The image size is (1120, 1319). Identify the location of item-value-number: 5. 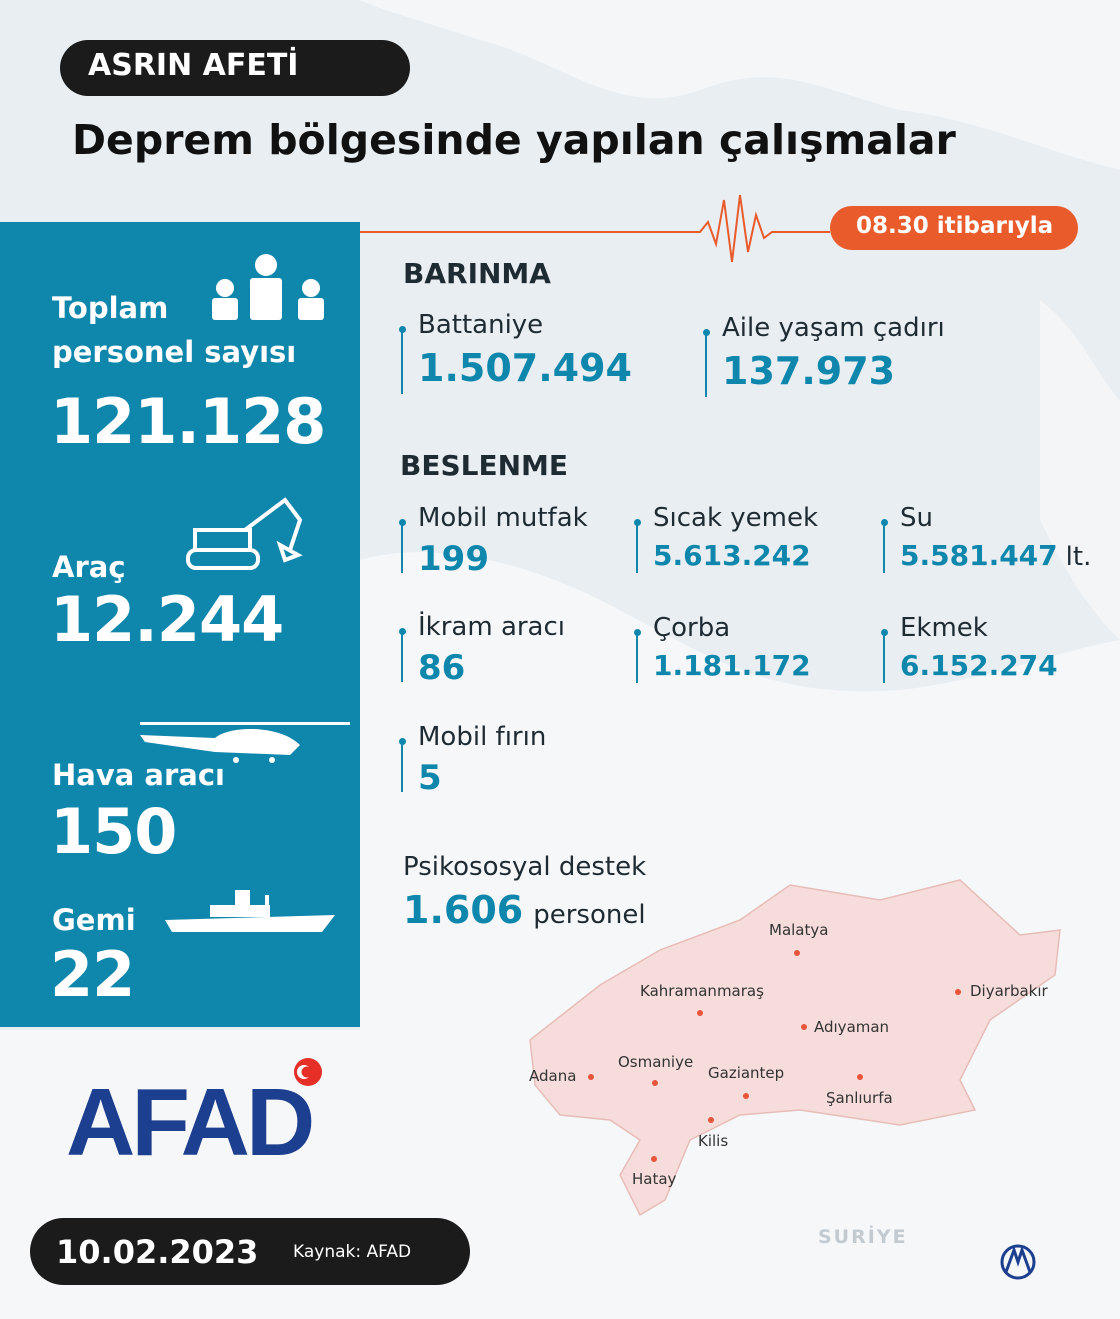
(430, 778).